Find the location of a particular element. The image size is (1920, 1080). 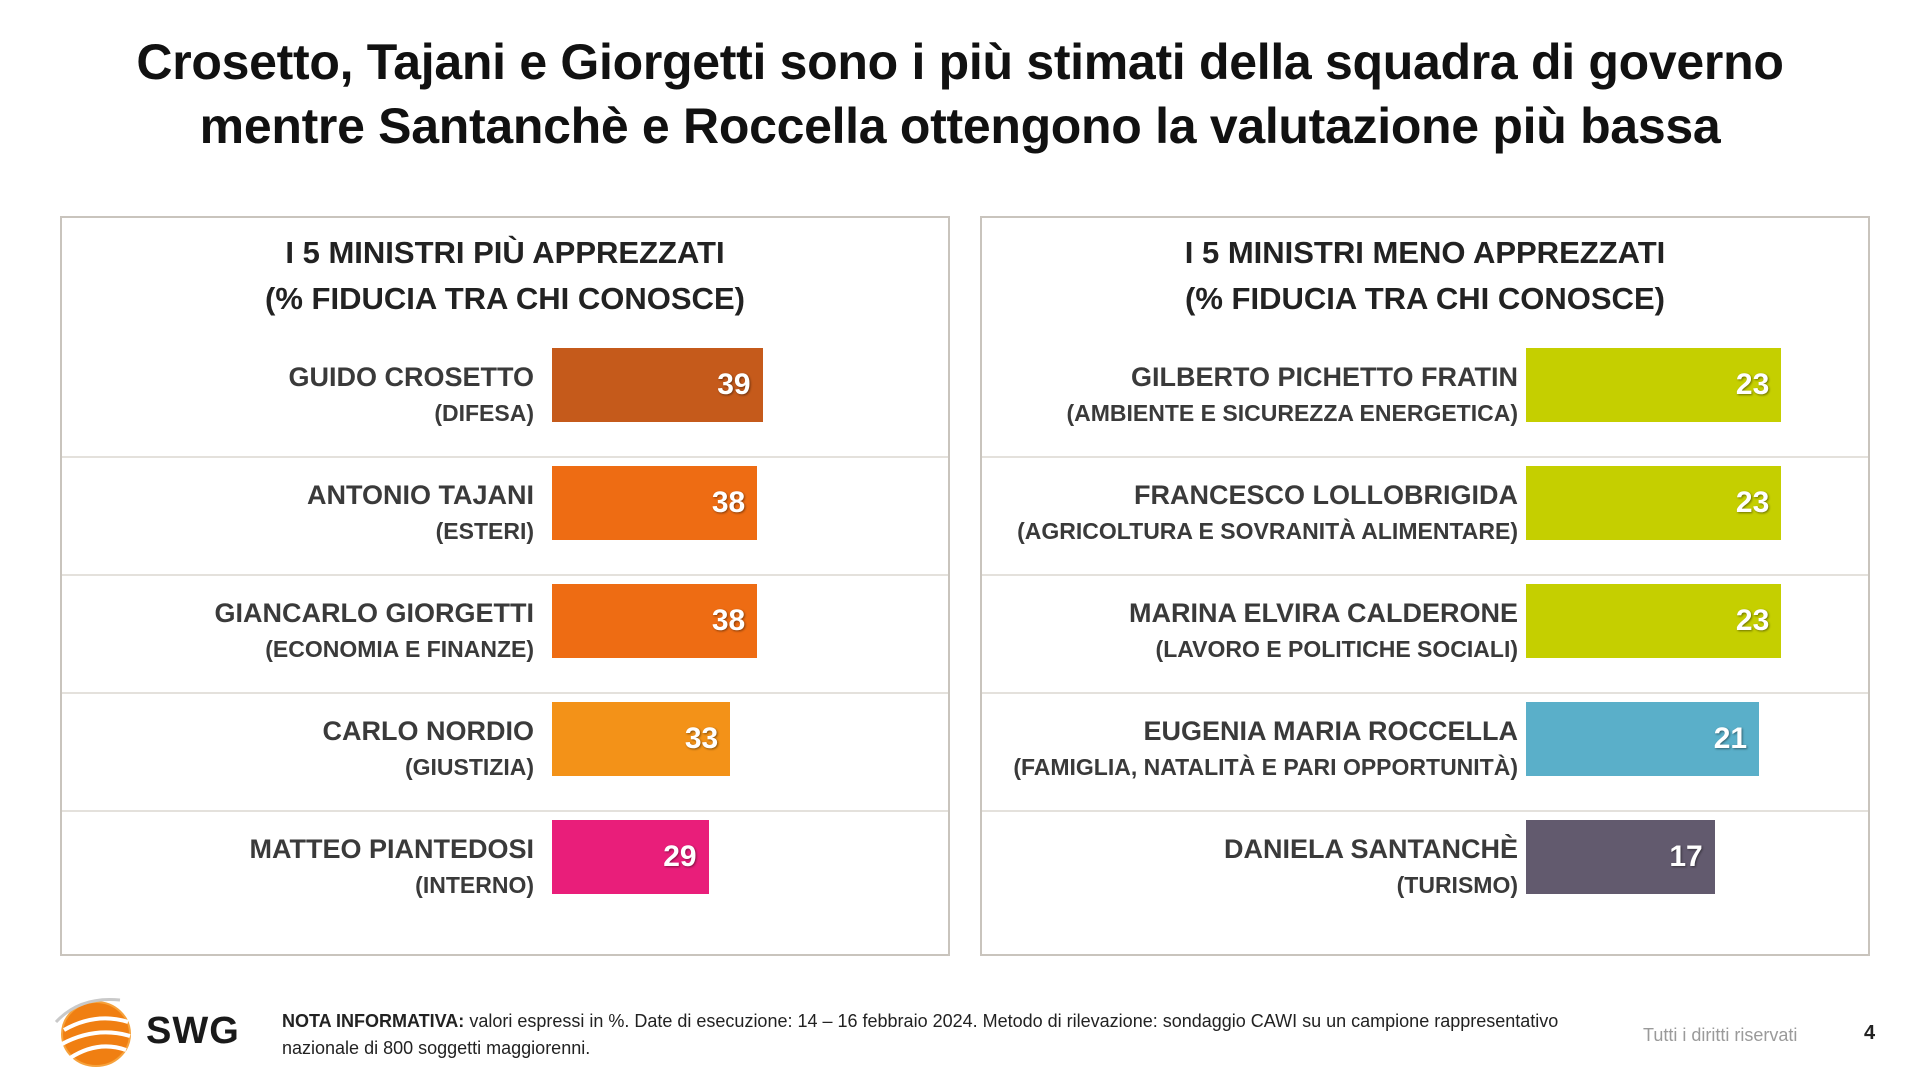

footnote-label: NOTA INFORMATIVA: is located at coordinates (373, 1021).